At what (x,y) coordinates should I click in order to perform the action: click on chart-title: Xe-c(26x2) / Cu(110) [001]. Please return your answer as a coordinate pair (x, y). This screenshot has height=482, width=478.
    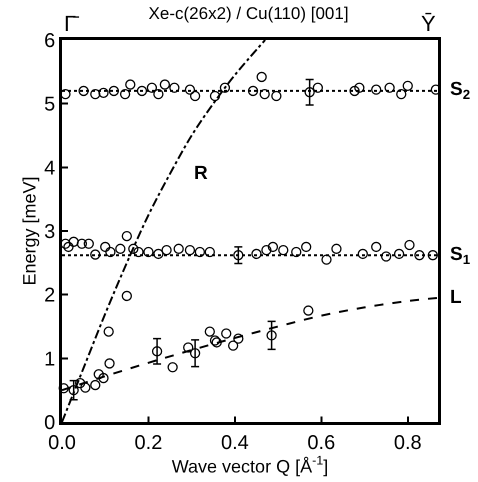
    Looking at the image, I should click on (248, 14).